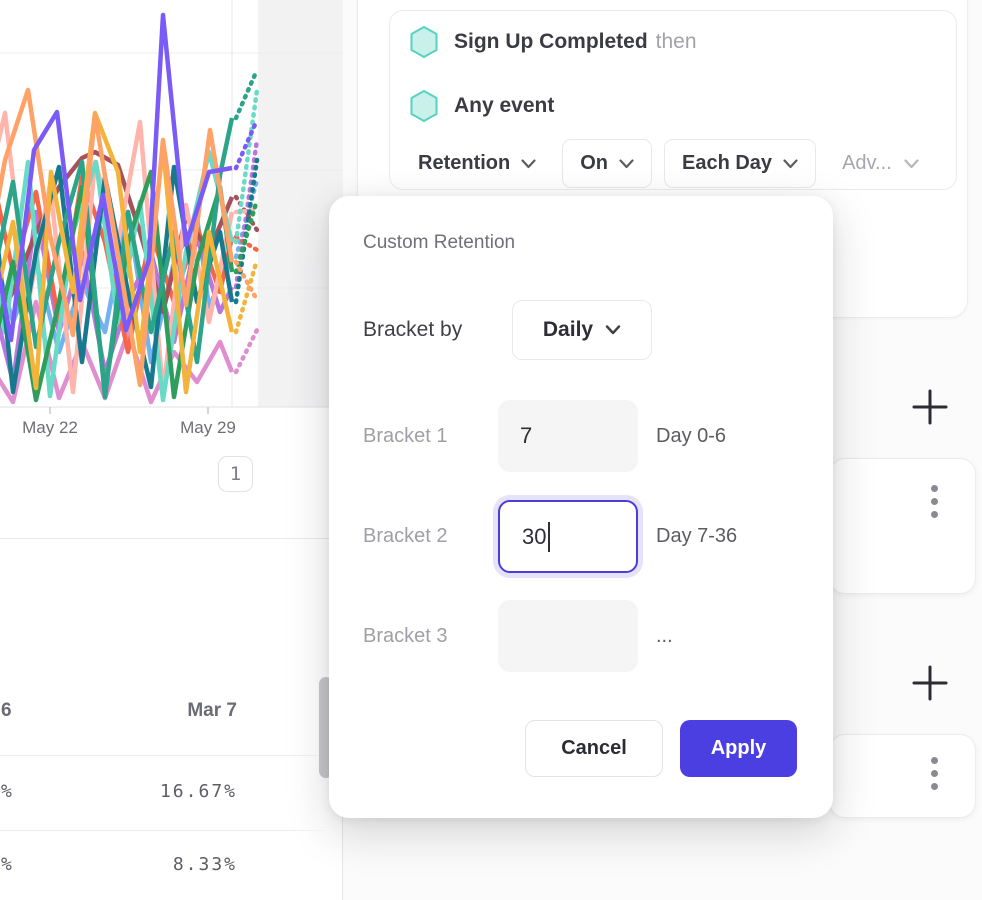 The width and height of the screenshot is (982, 900). I want to click on table-column-header: Mar 7, so click(212, 710).